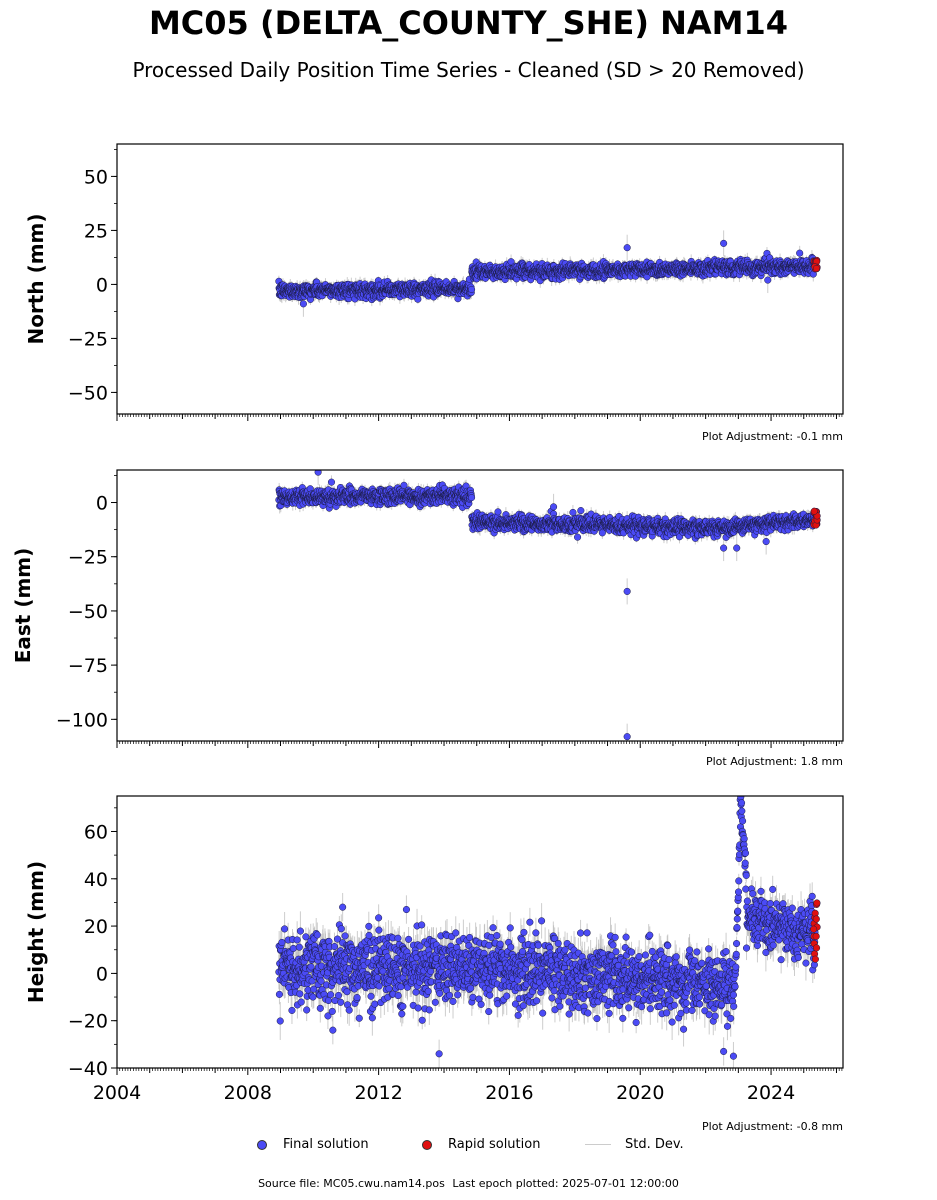 The image size is (937, 1200). What do you see at coordinates (96, 177) in the screenshot?
I see `y-tick-label: 50` at bounding box center [96, 177].